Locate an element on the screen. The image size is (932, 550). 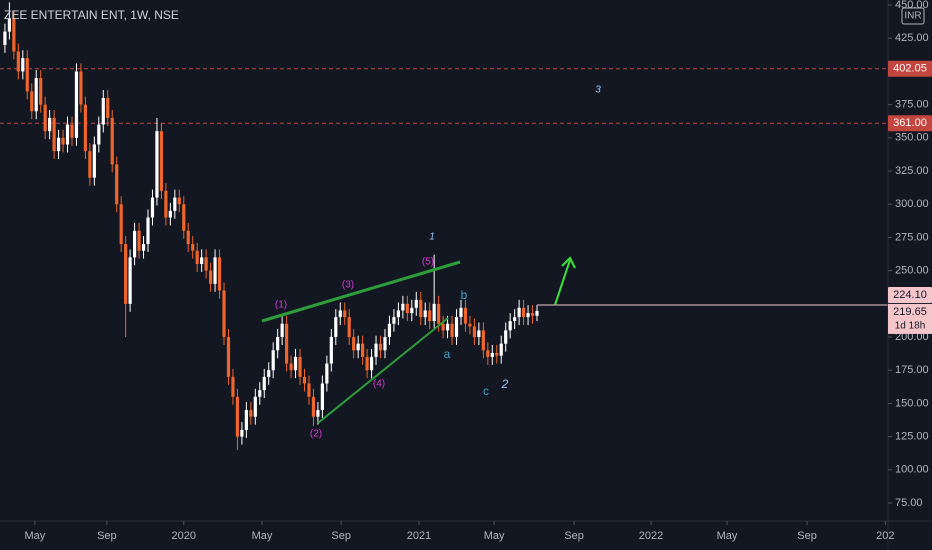
level-label: 402.05 is located at coordinates (910, 69).